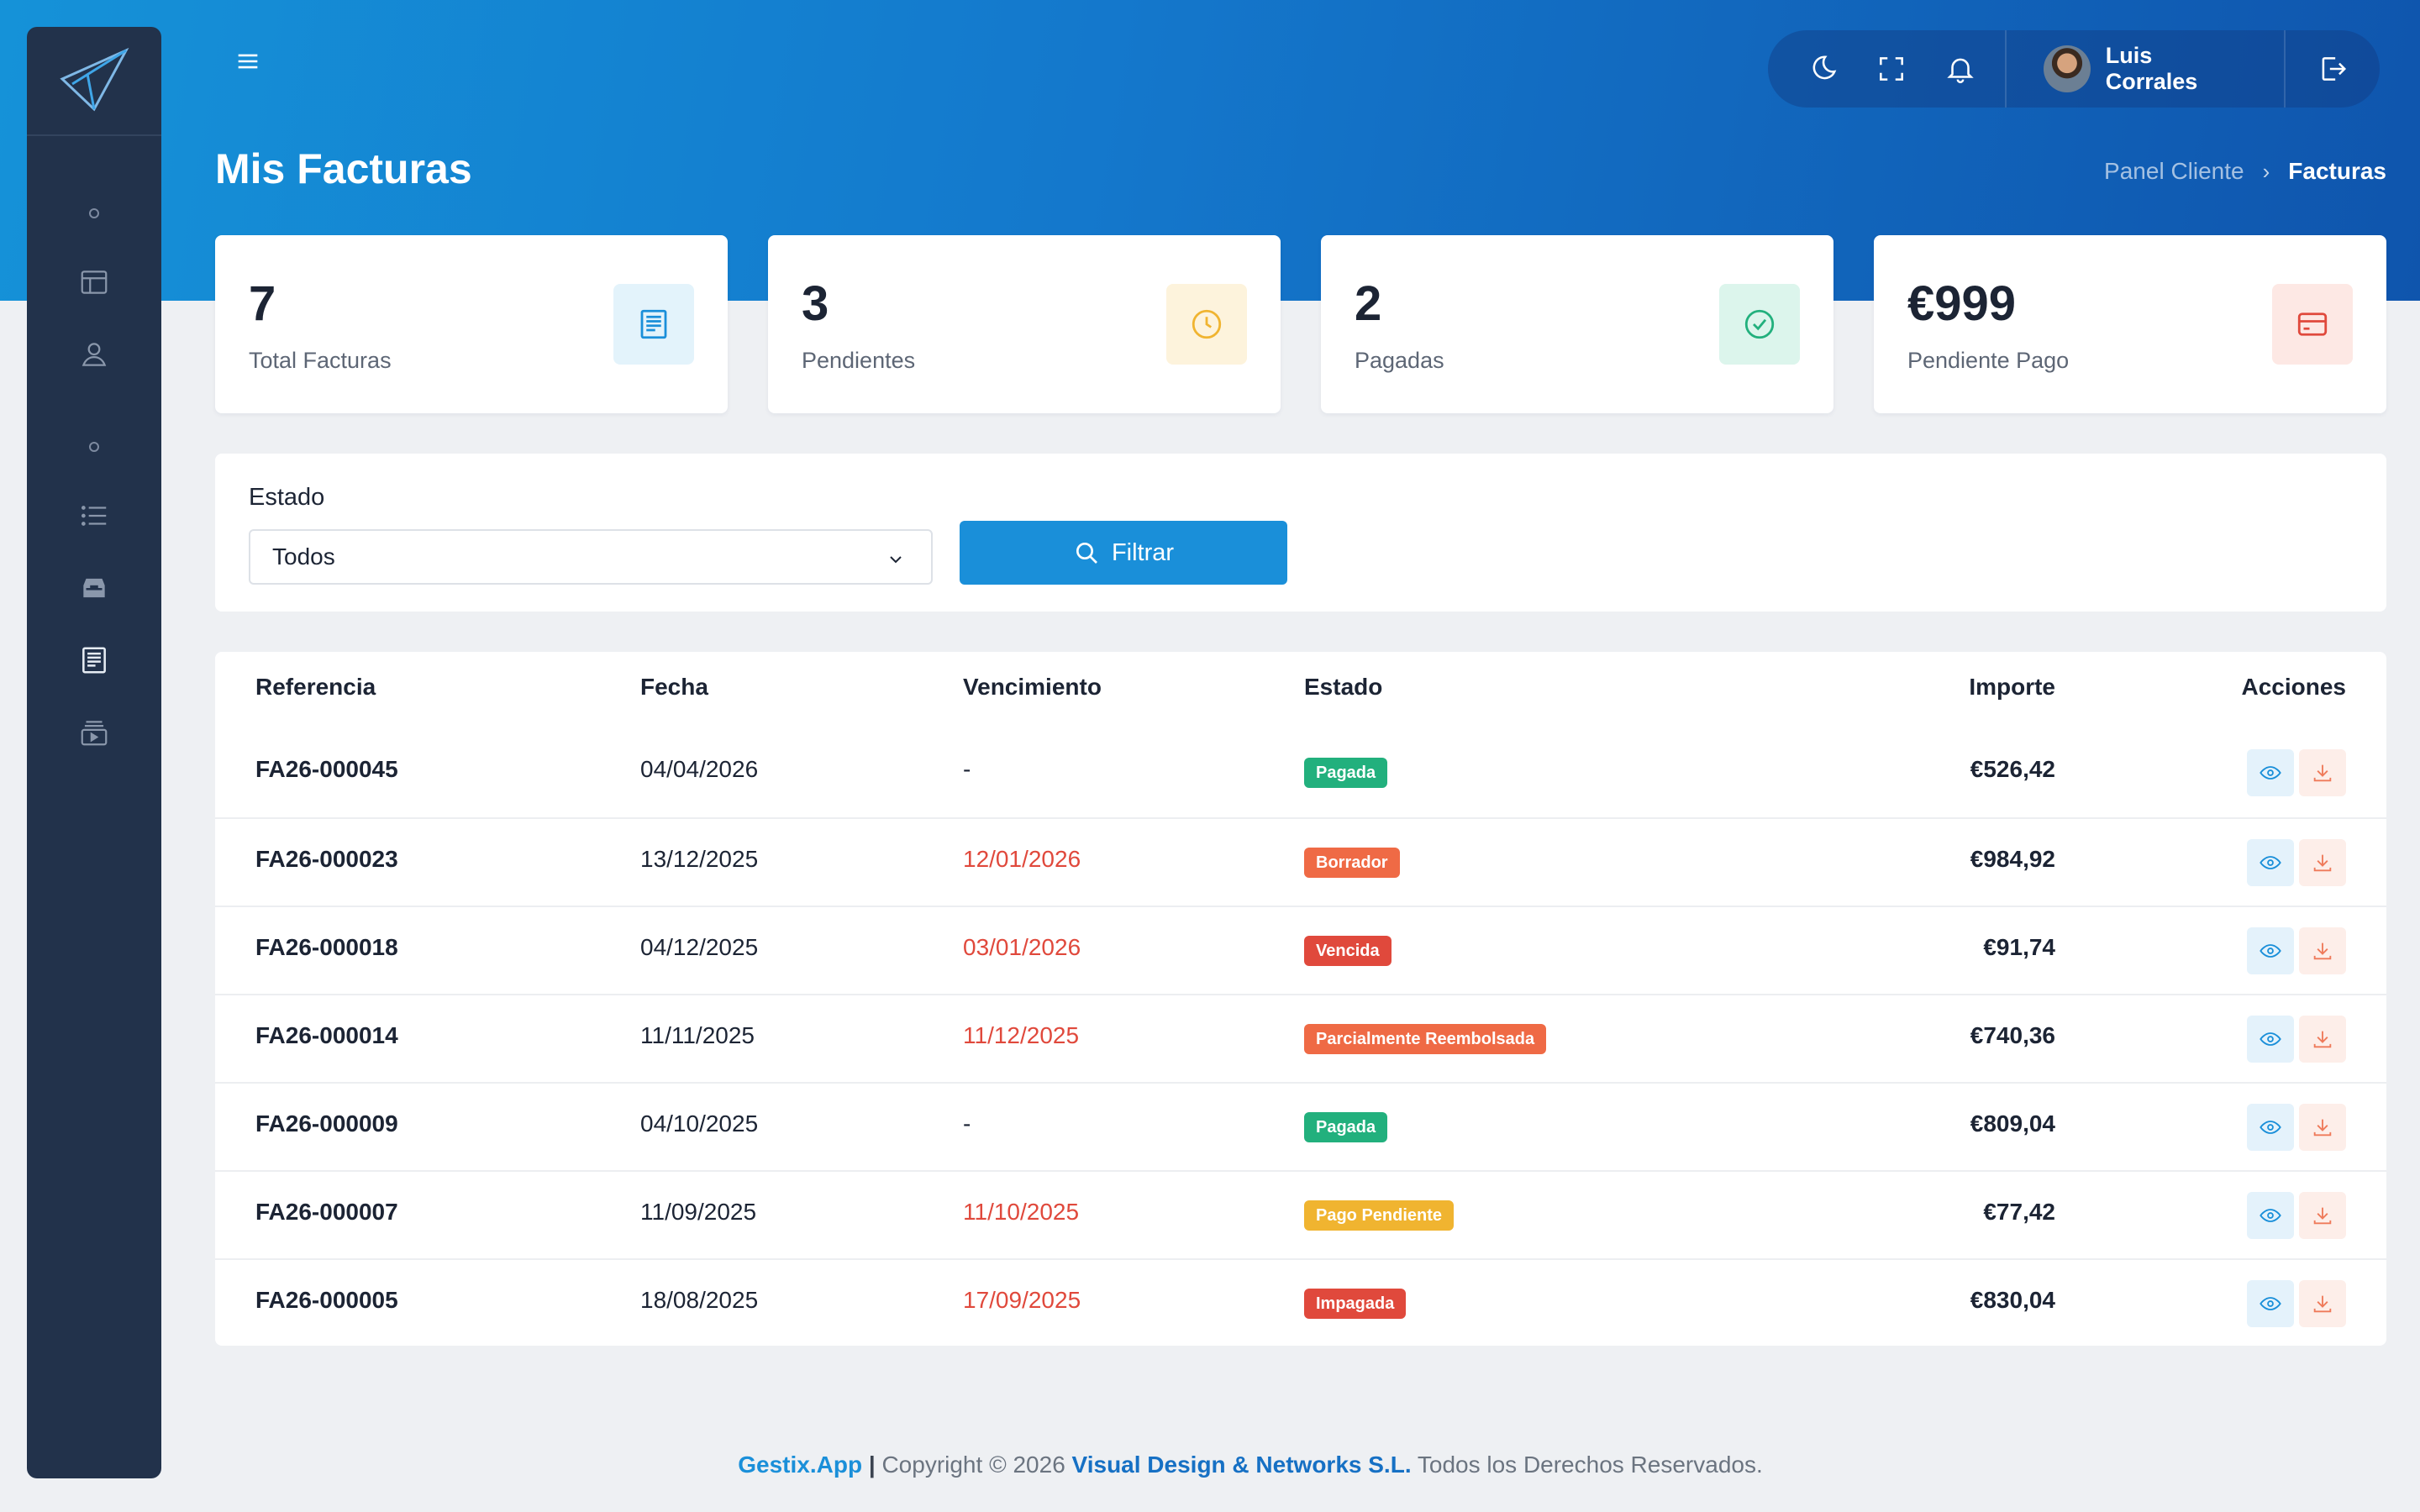  I want to click on stat-card-pending: 3 Pendientes, so click(1024, 324).